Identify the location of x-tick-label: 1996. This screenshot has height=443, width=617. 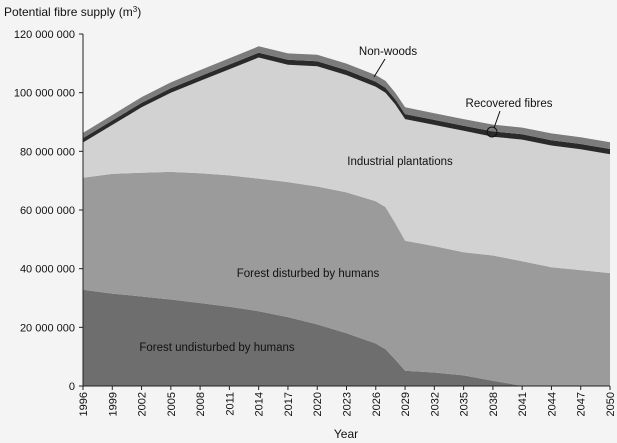
(84, 404).